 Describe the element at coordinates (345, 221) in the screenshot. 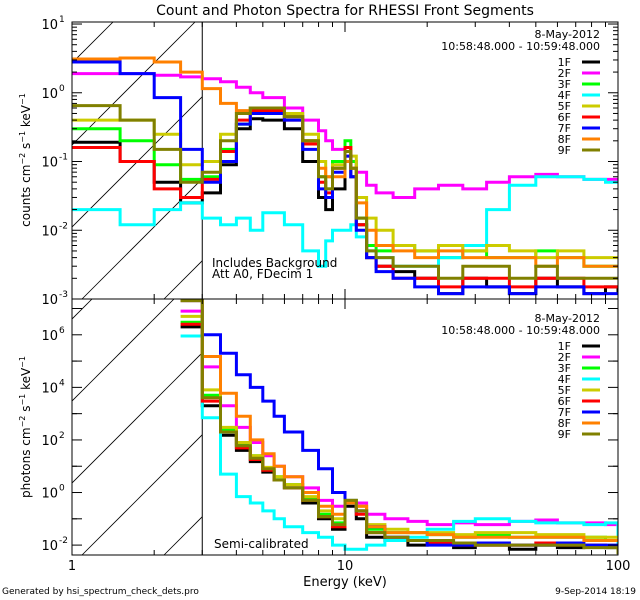

I see `series-4F` at that location.